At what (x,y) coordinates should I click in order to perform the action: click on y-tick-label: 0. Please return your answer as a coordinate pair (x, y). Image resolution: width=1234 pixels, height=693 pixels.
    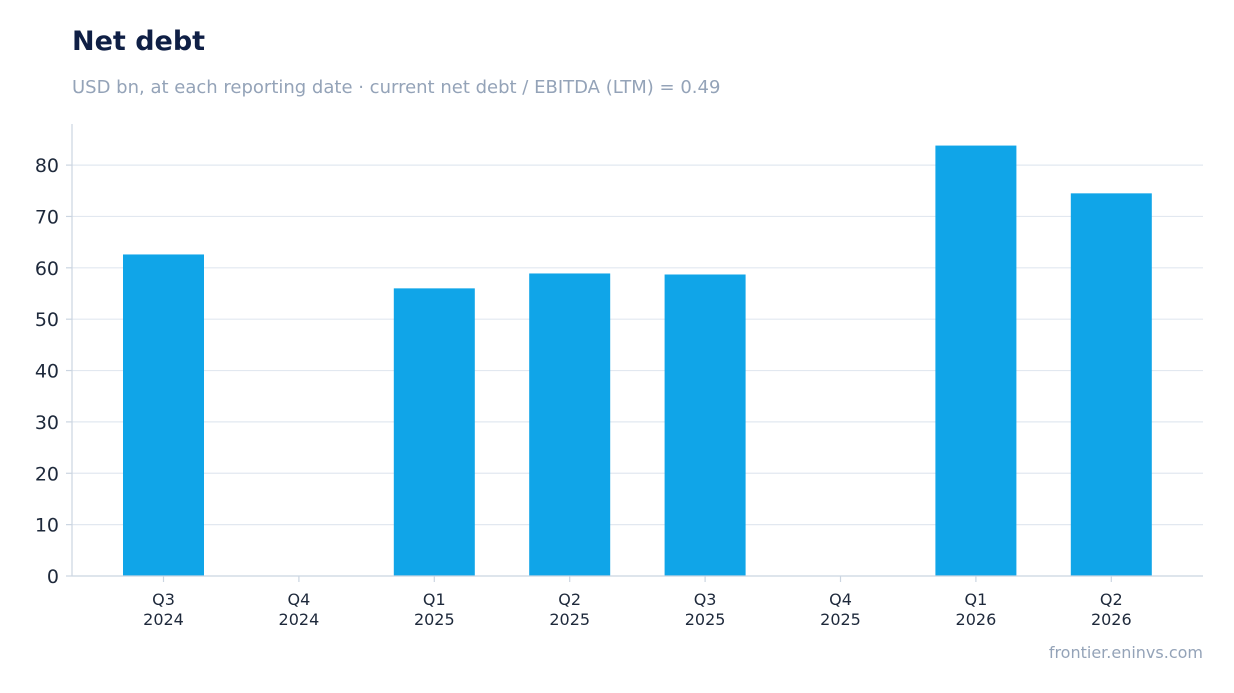
    Looking at the image, I should click on (53, 577).